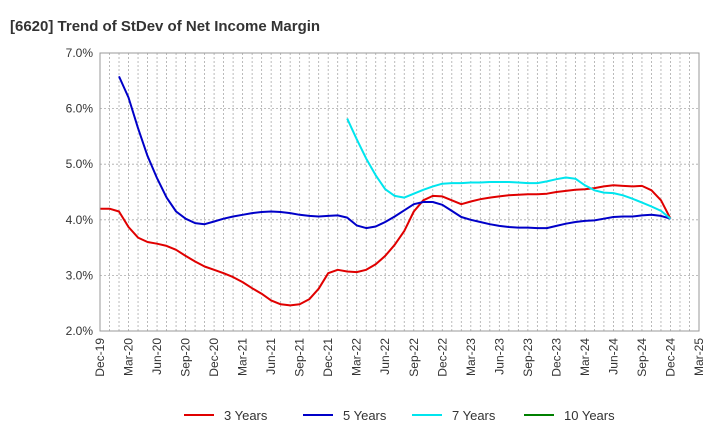 The width and height of the screenshot is (720, 440). I want to click on y-tick-label: 4.0%, so click(80, 220).